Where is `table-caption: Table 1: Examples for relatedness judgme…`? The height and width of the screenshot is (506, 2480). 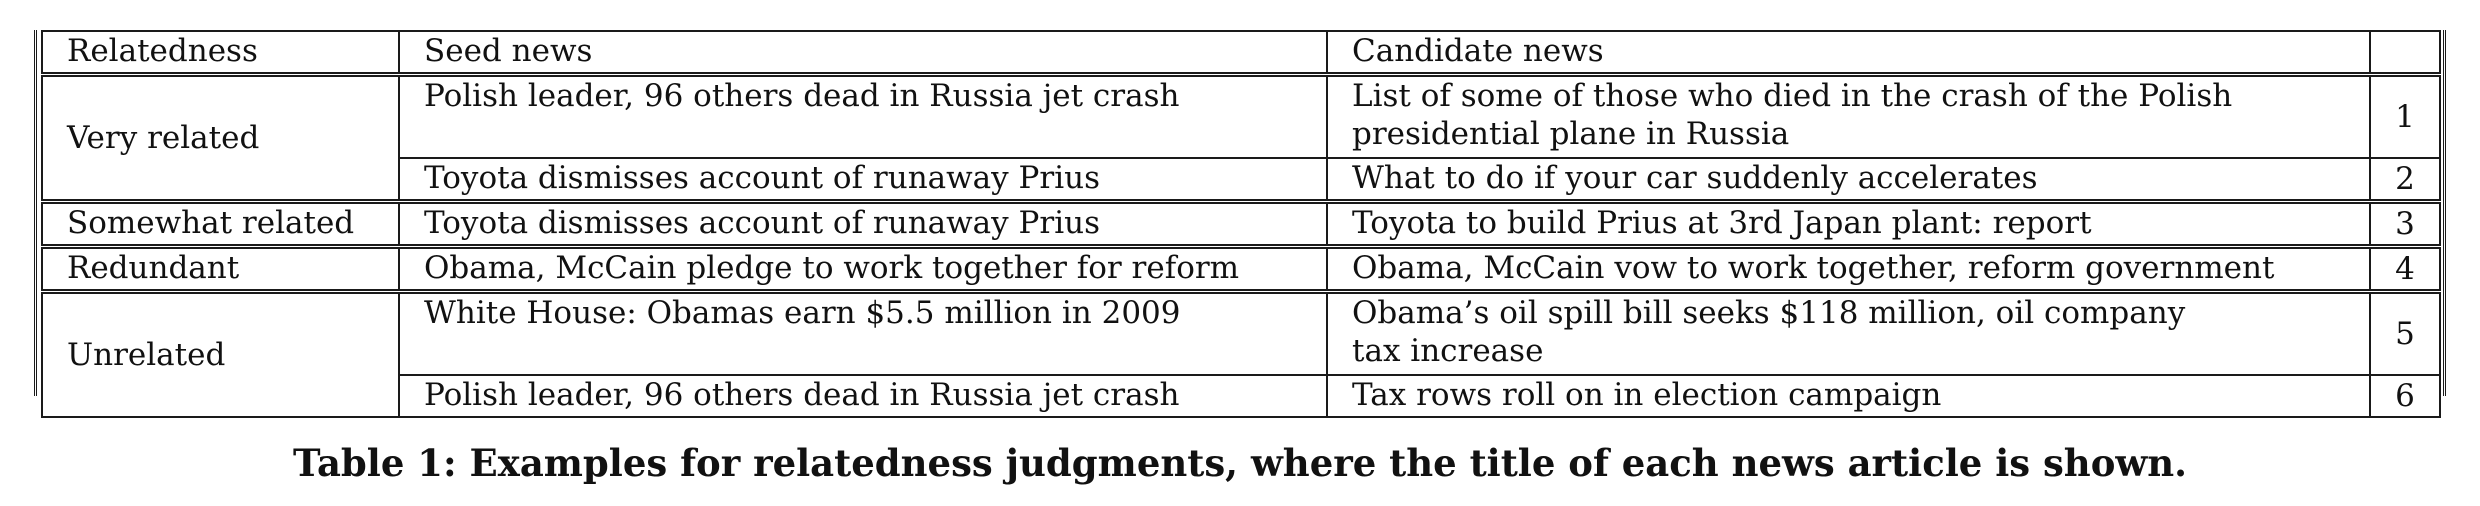 table-caption: Table 1: Examples for relatedness judgme… is located at coordinates (1240, 463).